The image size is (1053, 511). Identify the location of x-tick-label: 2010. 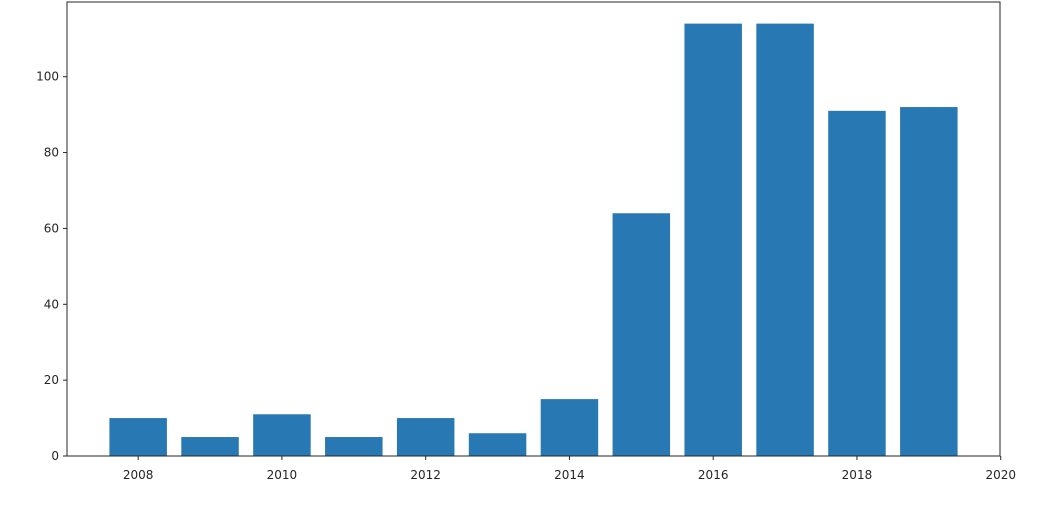
(282, 475).